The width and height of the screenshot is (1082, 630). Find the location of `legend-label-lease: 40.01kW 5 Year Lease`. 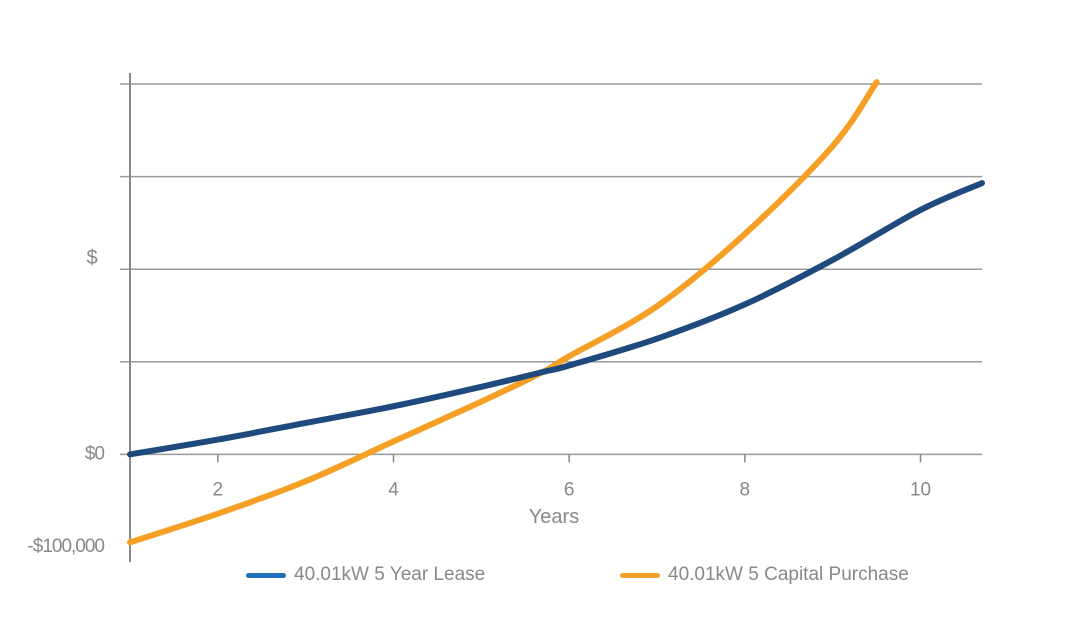

legend-label-lease: 40.01kW 5 Year Lease is located at coordinates (390, 574).